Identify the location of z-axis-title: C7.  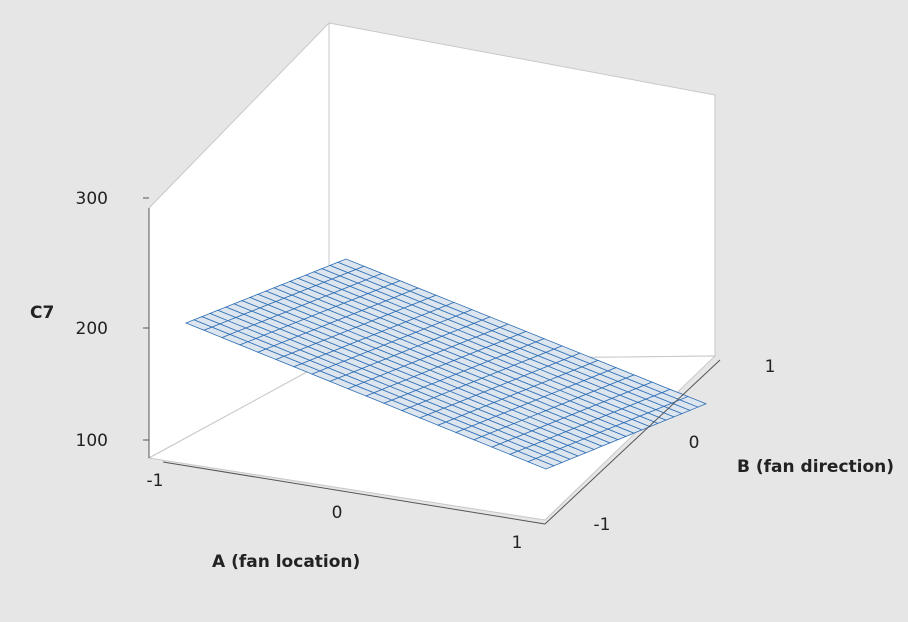
(42, 313).